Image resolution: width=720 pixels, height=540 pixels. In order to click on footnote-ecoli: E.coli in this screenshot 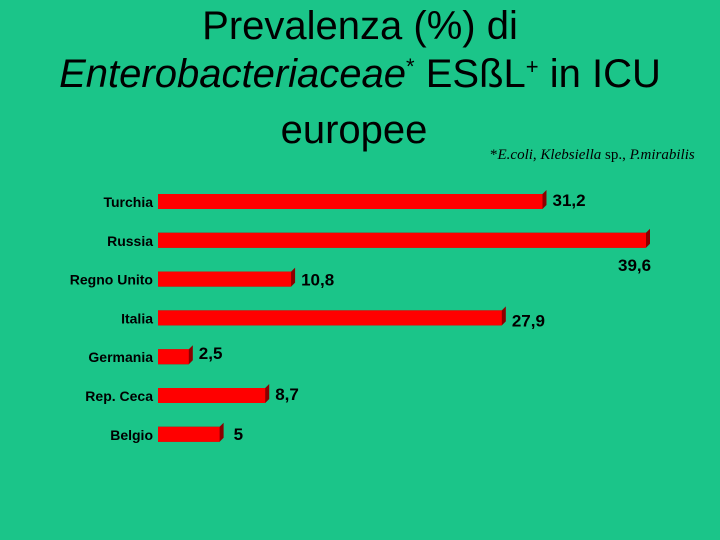, I will do `click(515, 155)`.